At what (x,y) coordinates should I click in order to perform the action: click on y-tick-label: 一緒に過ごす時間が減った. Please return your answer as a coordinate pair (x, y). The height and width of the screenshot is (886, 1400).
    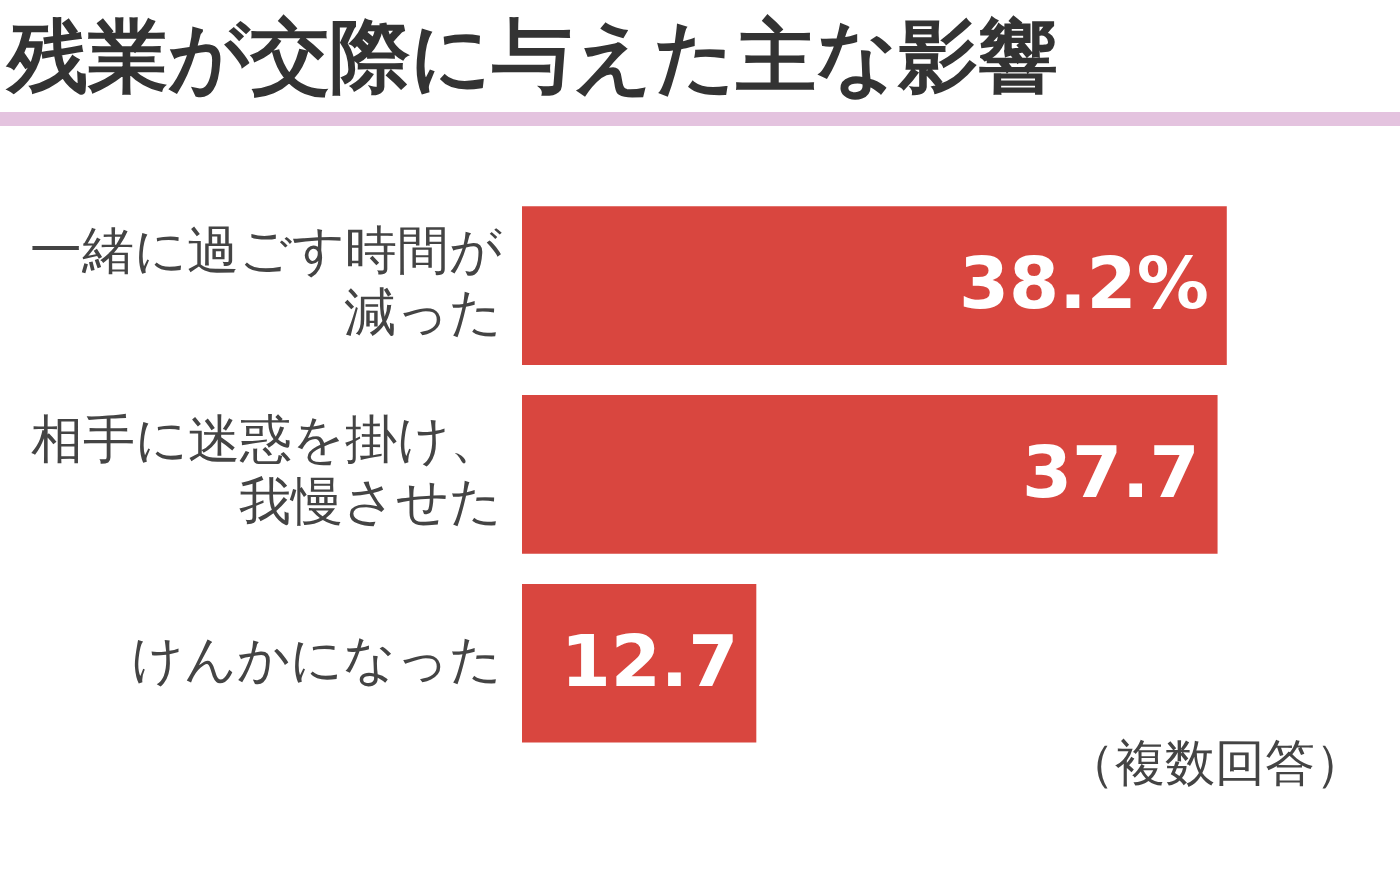
    Looking at the image, I should click on (266, 281).